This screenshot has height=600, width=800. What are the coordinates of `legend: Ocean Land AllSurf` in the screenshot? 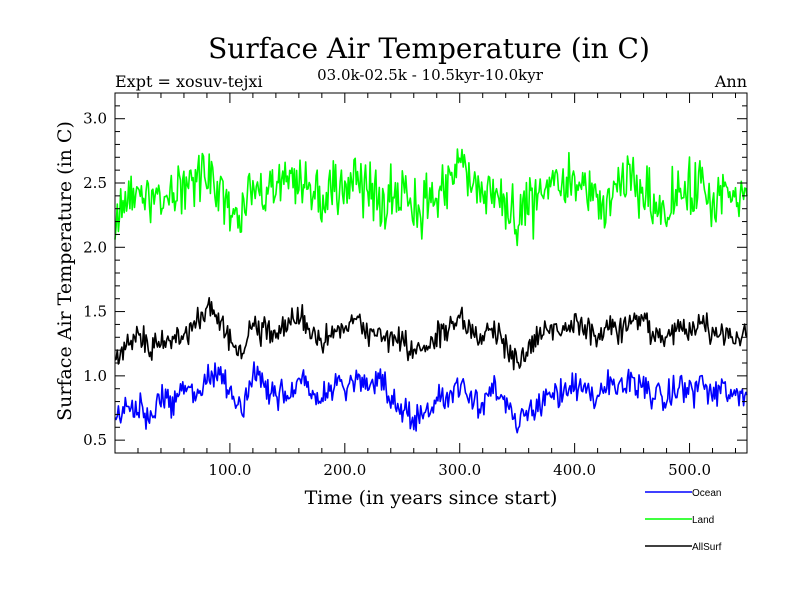 It's located at (683, 520).